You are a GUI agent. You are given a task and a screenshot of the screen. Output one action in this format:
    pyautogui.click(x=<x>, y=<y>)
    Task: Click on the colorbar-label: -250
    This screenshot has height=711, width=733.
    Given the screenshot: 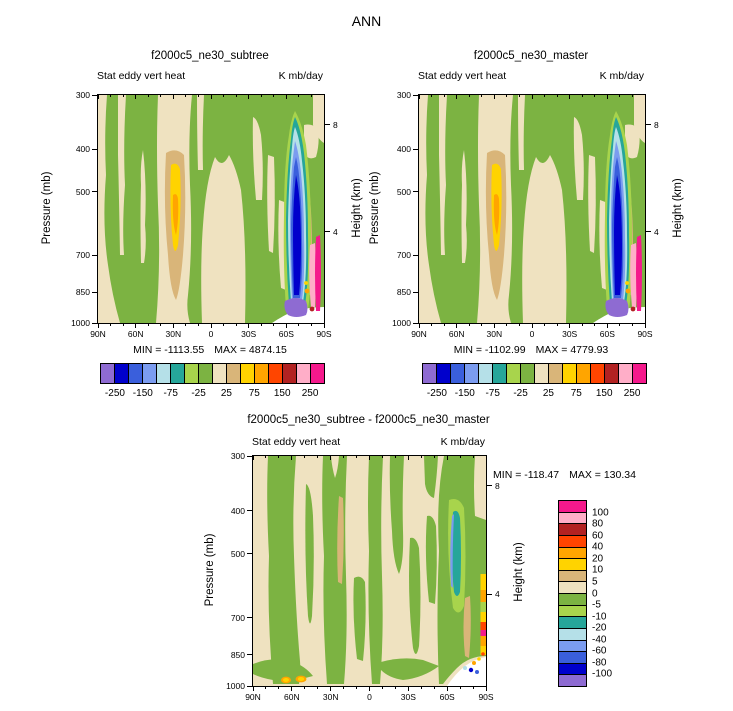 What is the action you would take?
    pyautogui.click(x=114, y=393)
    